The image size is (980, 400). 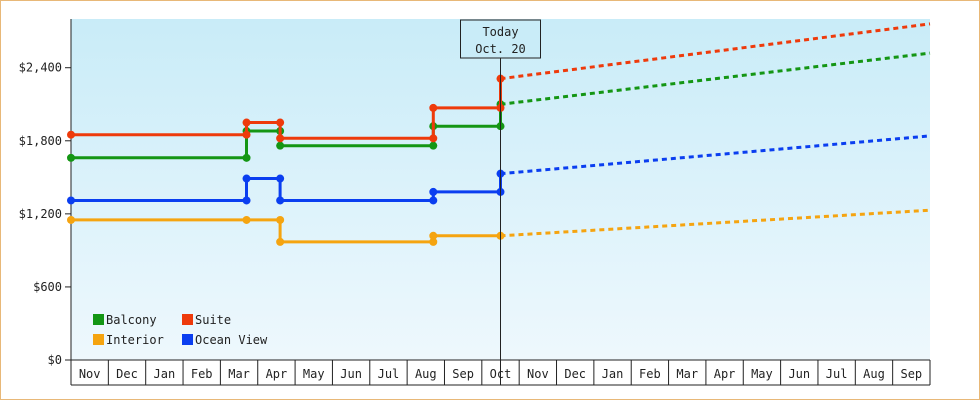 What do you see at coordinates (55, 360) in the screenshot?
I see `y-tick-label: $0` at bounding box center [55, 360].